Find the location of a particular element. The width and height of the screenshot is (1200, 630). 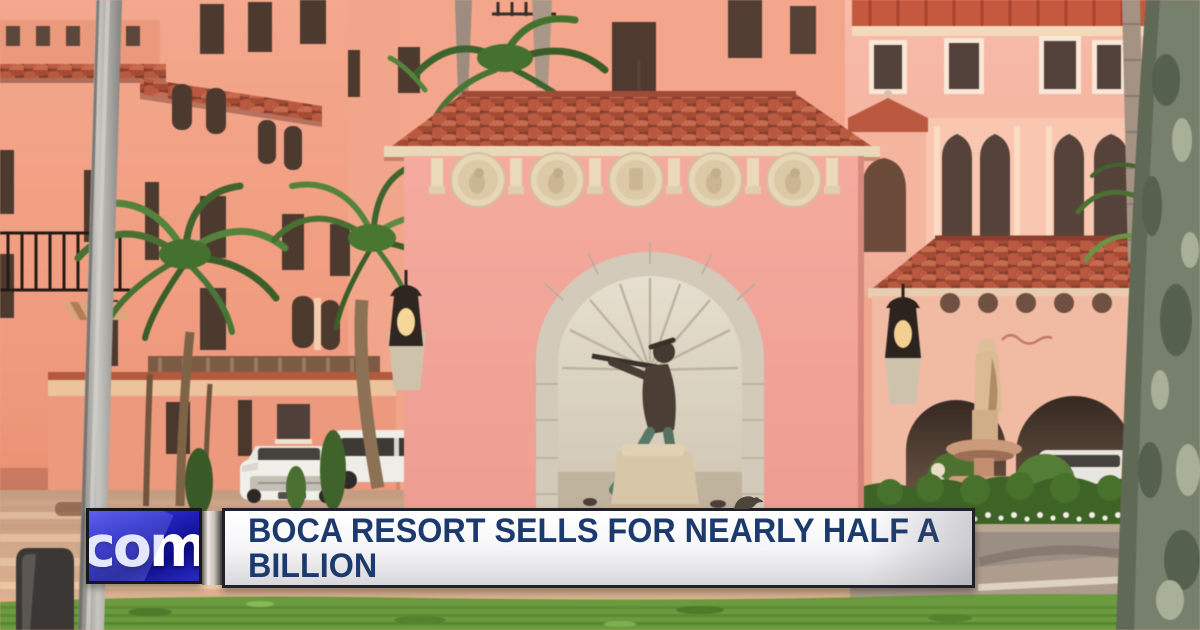

frieze is located at coordinates (634, 180).